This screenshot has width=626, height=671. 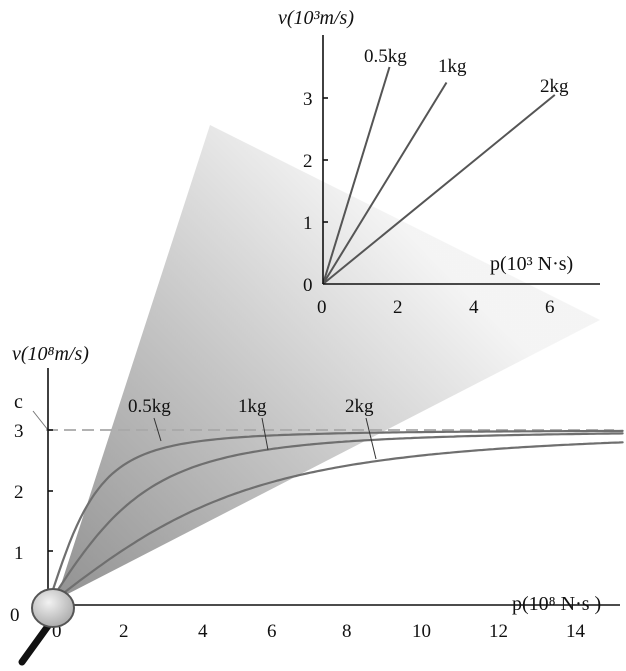 I want to click on main-series-label: 1kg, so click(x=252, y=406).